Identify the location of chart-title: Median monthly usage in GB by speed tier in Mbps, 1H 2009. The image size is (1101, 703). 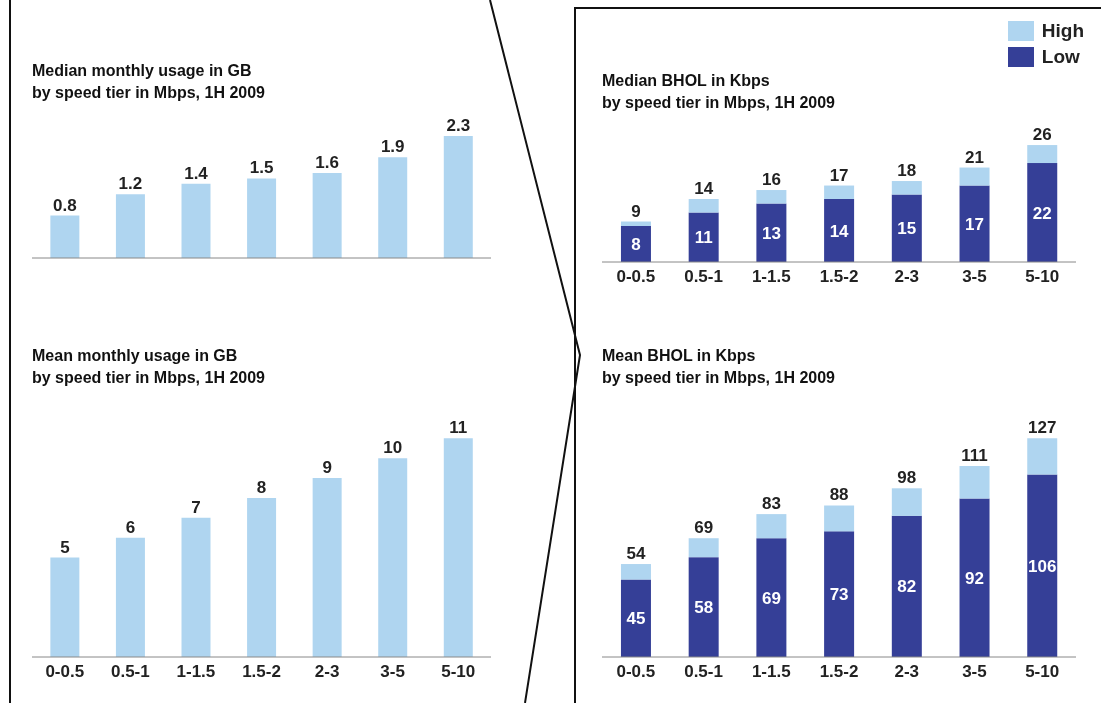
(149, 82).